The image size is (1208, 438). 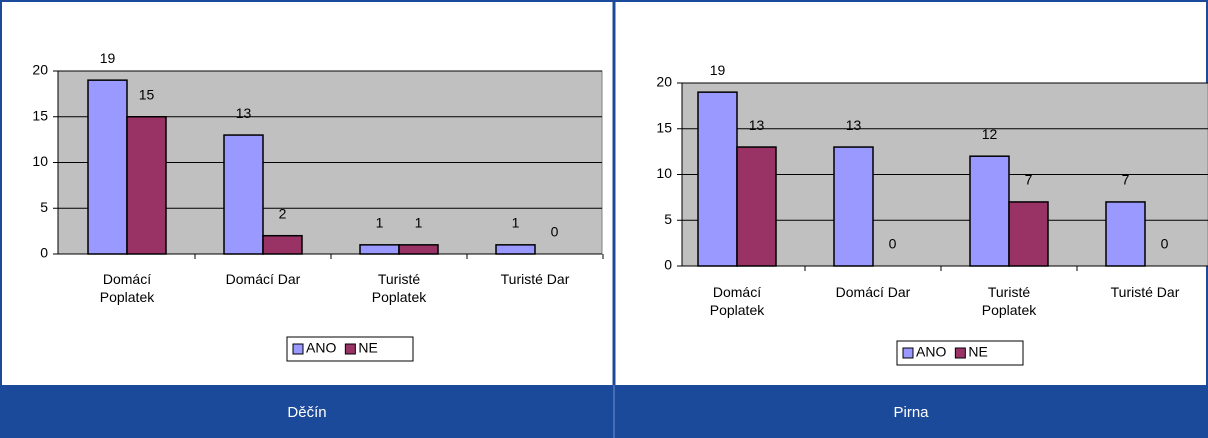 I want to click on data-label: 2, so click(x=283, y=213).